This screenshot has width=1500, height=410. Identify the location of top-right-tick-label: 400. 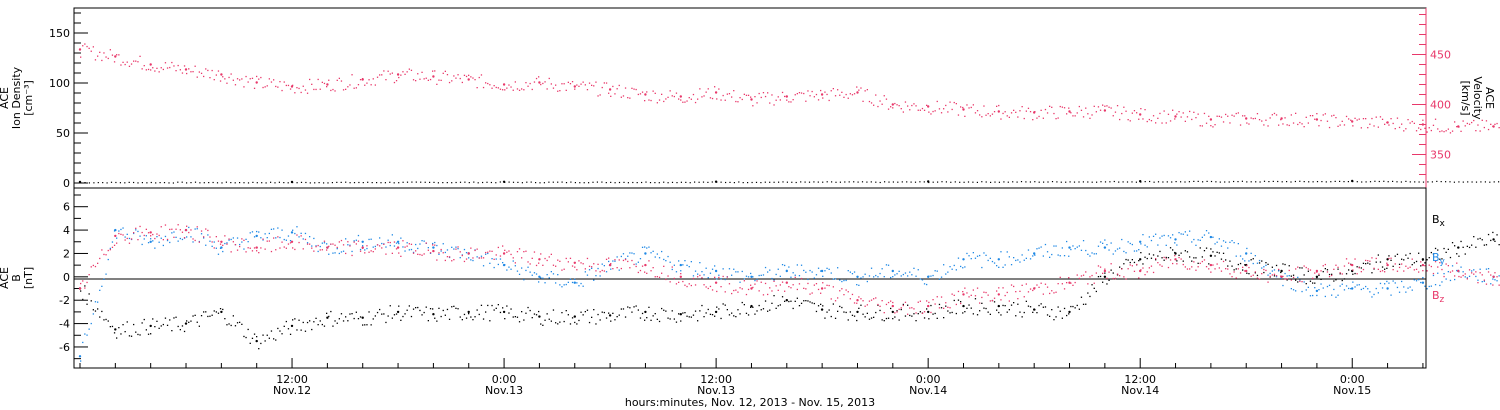
(1440, 105).